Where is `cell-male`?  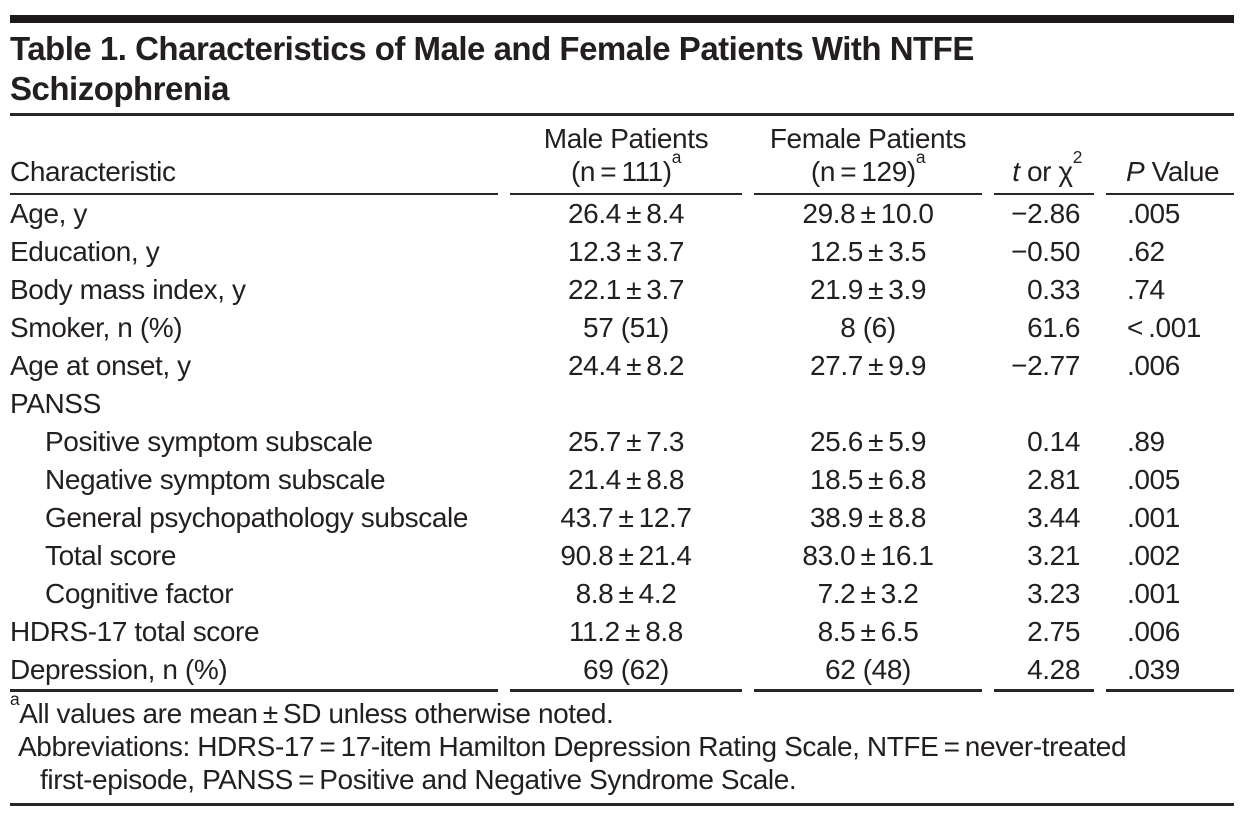 cell-male is located at coordinates (626, 404).